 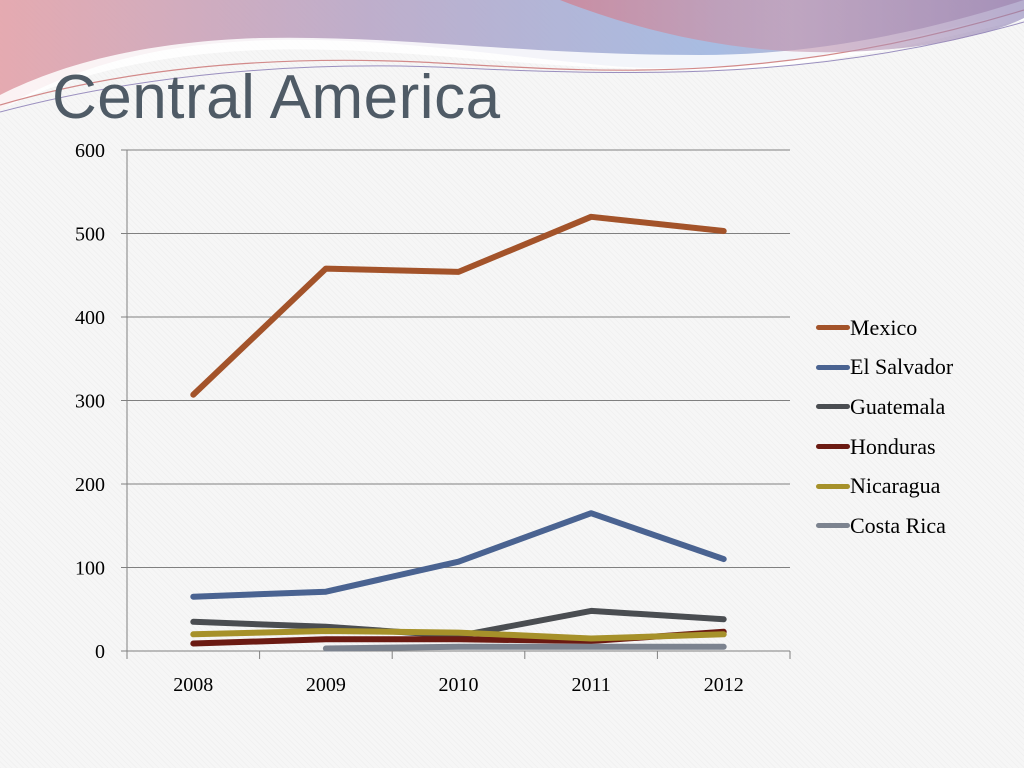 I want to click on legend-item: Nicaragua, so click(x=884, y=486).